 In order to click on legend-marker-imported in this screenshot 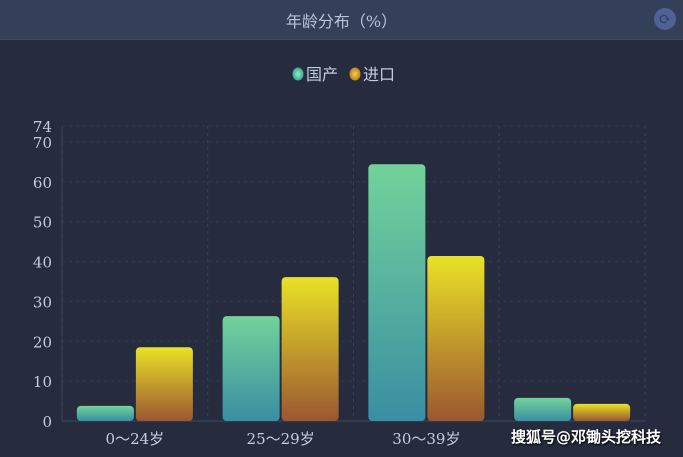, I will do `click(355, 74)`.